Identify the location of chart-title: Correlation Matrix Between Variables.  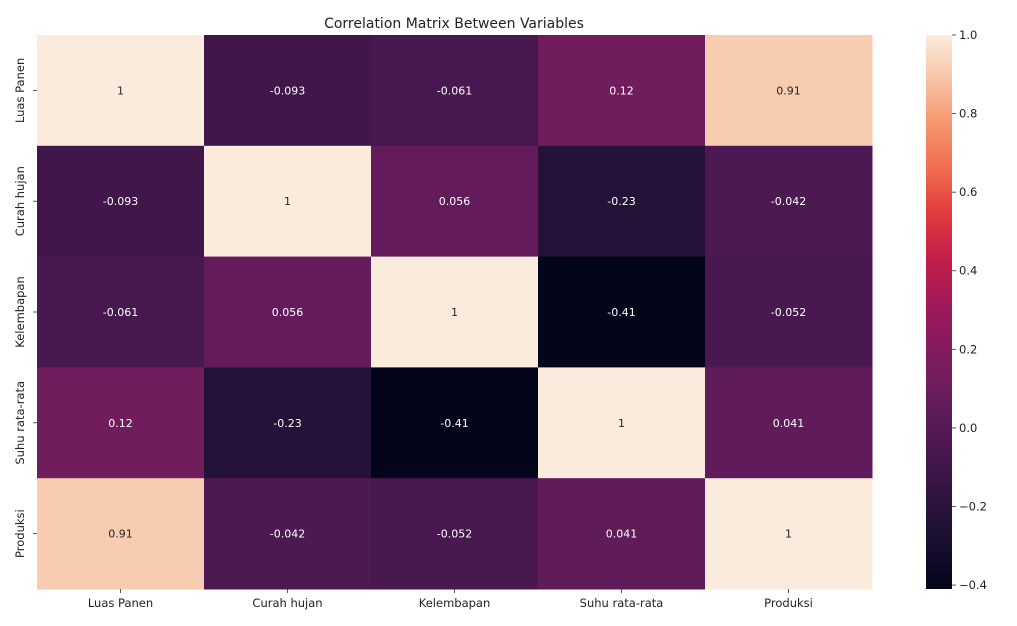
(454, 24).